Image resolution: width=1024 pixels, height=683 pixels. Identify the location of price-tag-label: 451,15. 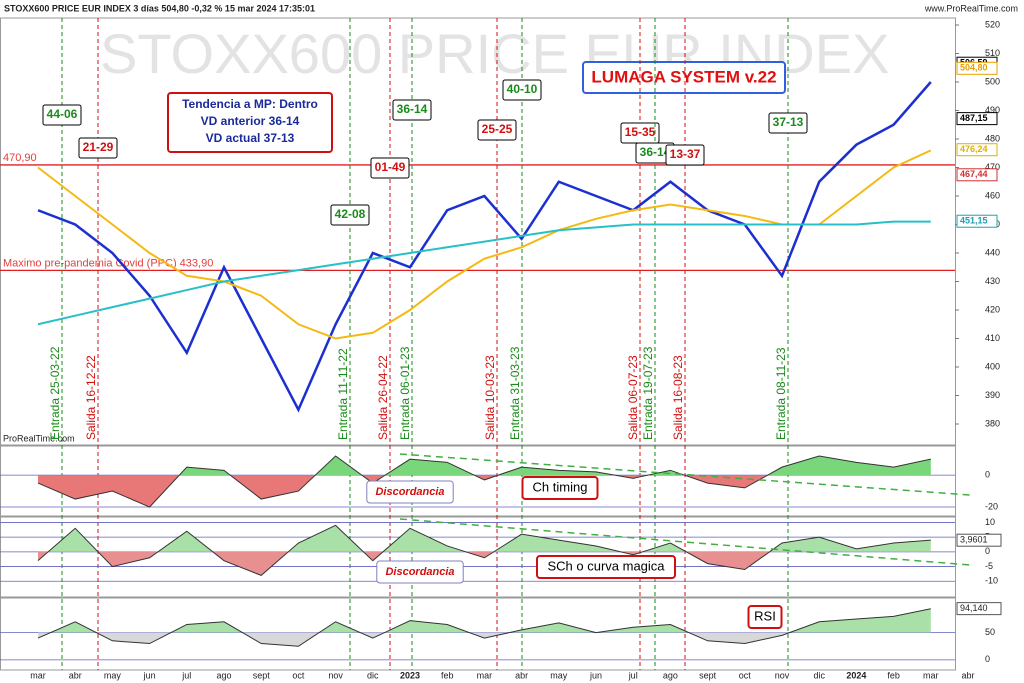
(974, 221).